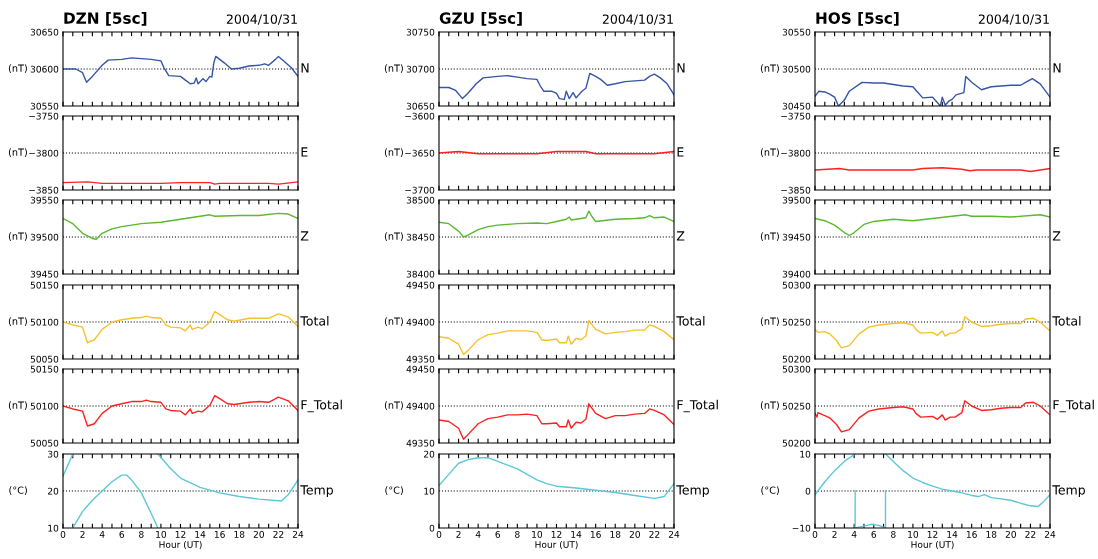 Image resolution: width=1098 pixels, height=559 pixels. I want to click on chart-title: GZU [5sc], so click(480, 19).